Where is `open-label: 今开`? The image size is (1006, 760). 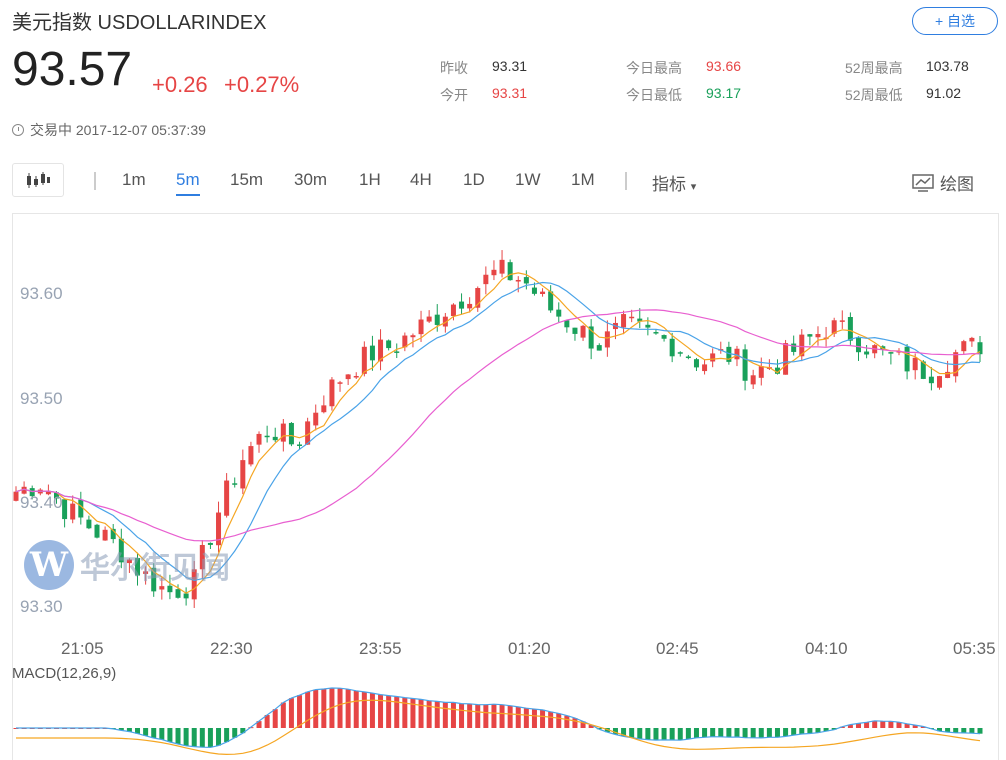 open-label: 今开 is located at coordinates (454, 95).